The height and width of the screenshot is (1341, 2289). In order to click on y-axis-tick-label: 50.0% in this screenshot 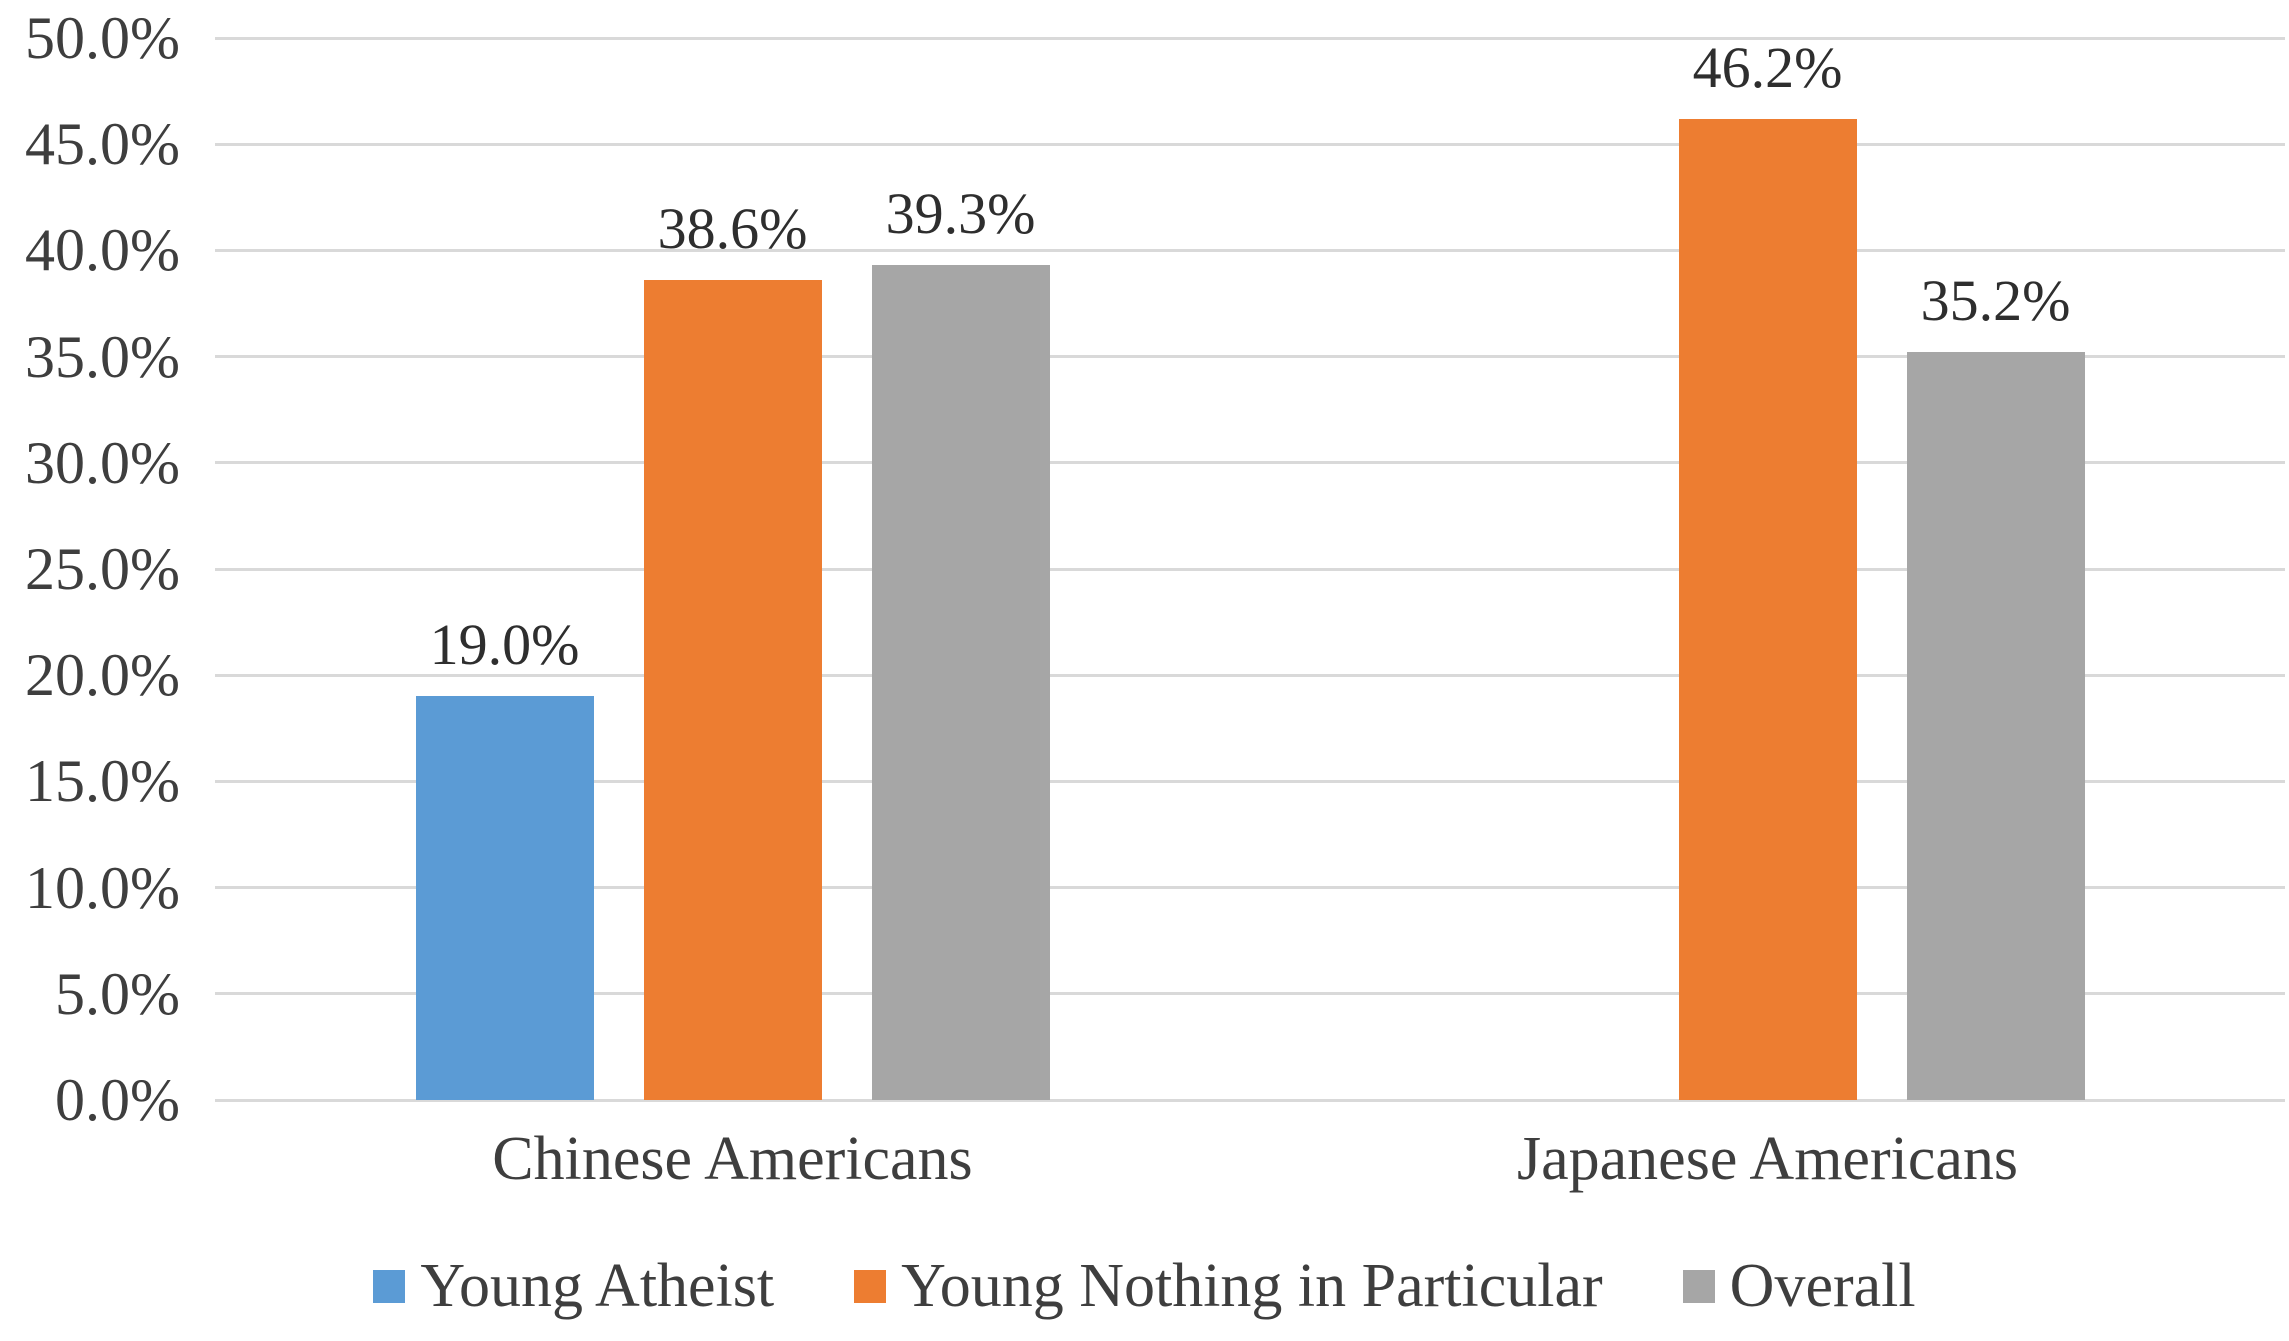, I will do `click(102, 38)`.